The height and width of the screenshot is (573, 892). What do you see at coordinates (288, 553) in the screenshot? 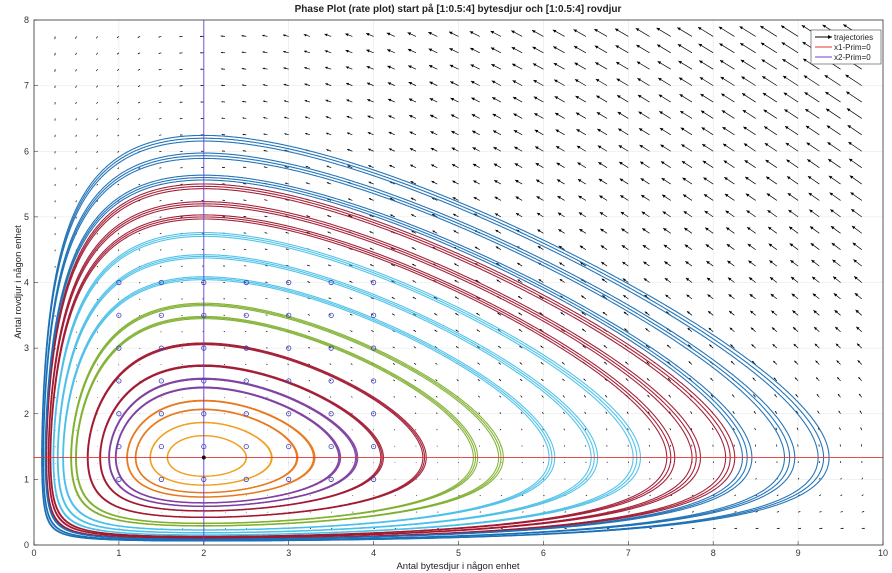
I see `x-tick-label: 3` at bounding box center [288, 553].